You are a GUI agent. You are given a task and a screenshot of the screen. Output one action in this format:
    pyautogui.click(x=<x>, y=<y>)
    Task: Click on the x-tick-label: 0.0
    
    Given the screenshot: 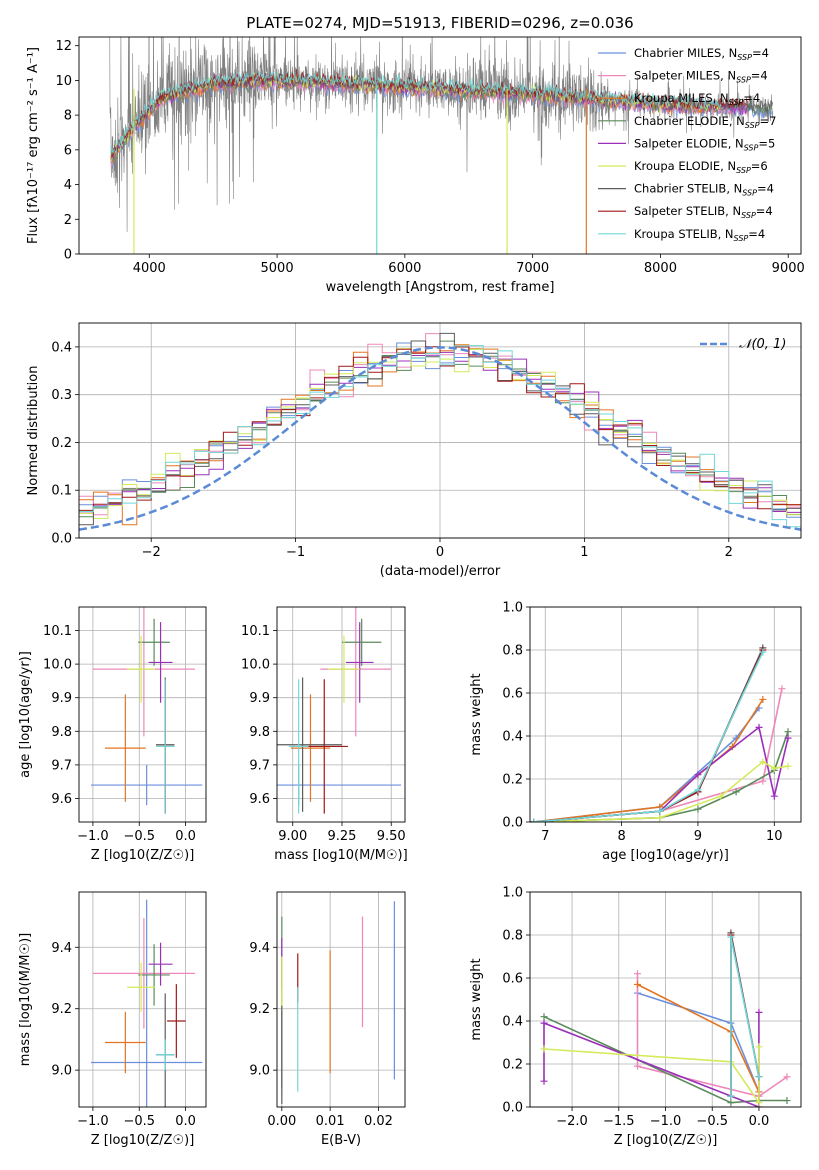 What is the action you would take?
    pyautogui.click(x=759, y=1121)
    